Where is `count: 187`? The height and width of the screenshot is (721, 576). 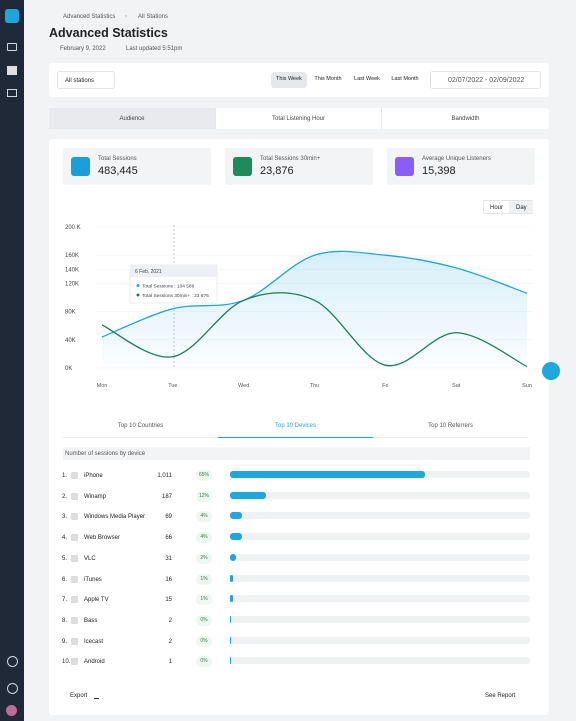 count: 187 is located at coordinates (166, 496).